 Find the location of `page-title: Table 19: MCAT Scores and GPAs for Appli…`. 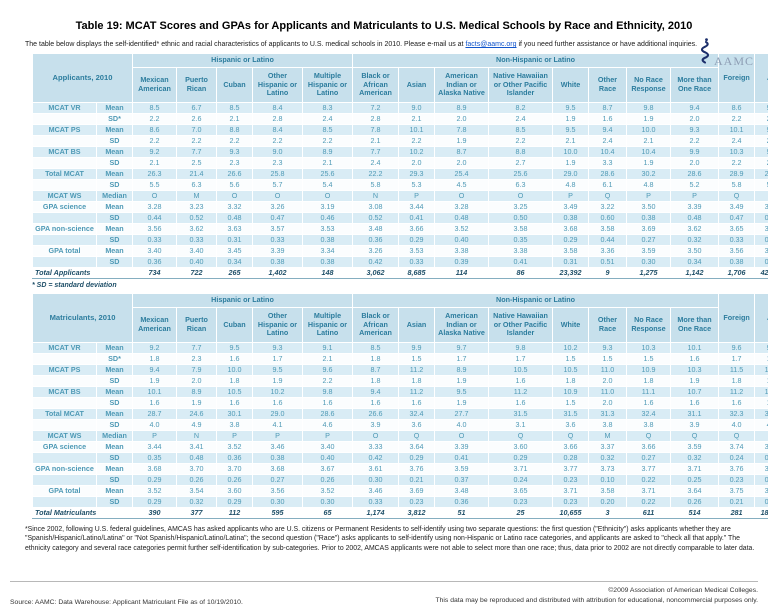

page-title: Table 19: MCAT Scores and GPAs for Appli… is located at coordinates (384, 26).